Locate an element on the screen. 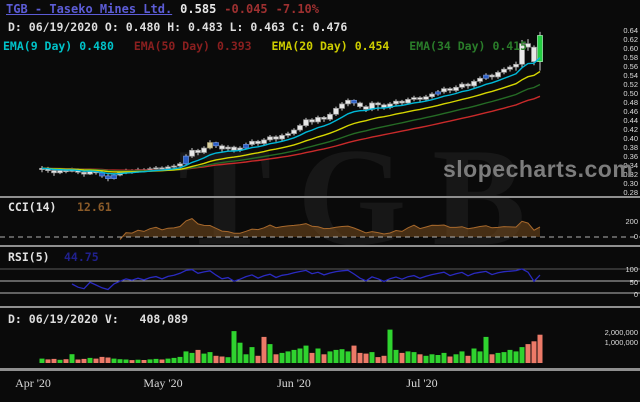 The height and width of the screenshot is (402, 640). x-axis-label-jun: Jun '20 is located at coordinates (294, 383).